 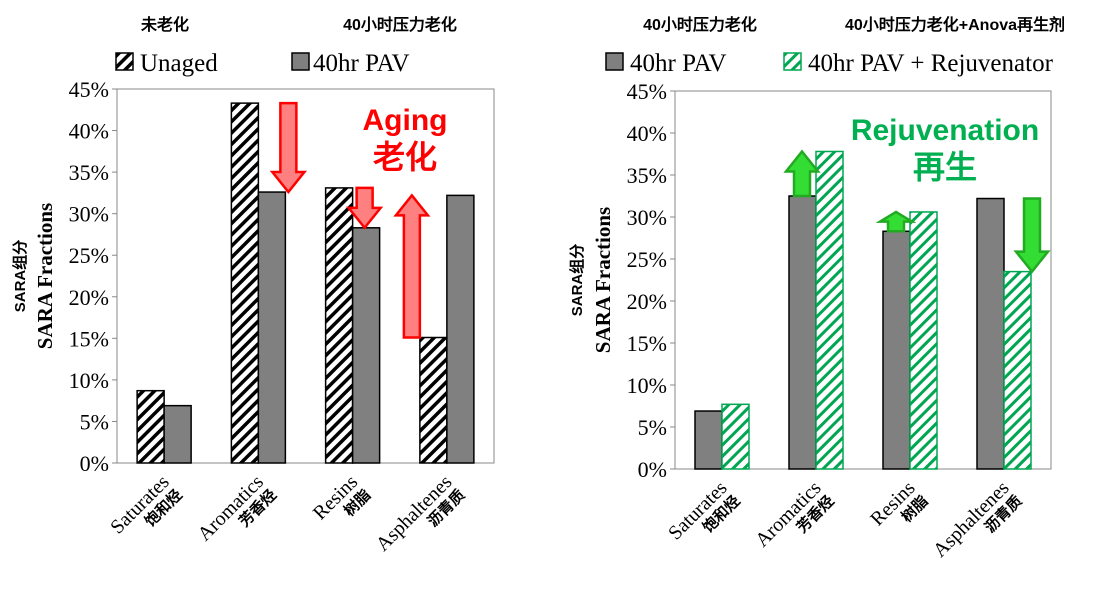 What do you see at coordinates (339, 325) in the screenshot?
I see `bar-unaged-resins` at bounding box center [339, 325].